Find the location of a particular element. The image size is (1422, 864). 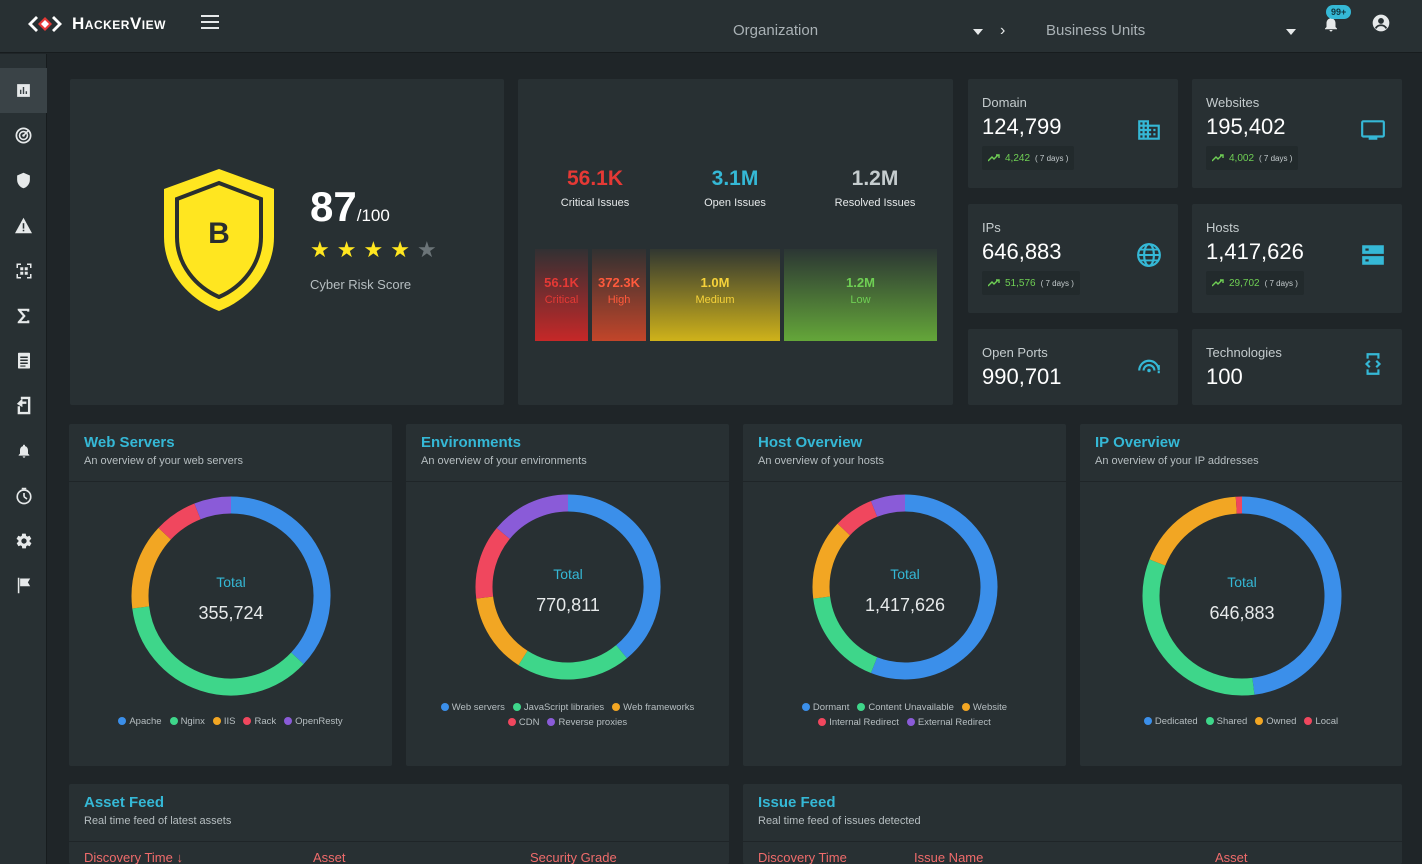

legend-label: Shared is located at coordinates (1232, 721).